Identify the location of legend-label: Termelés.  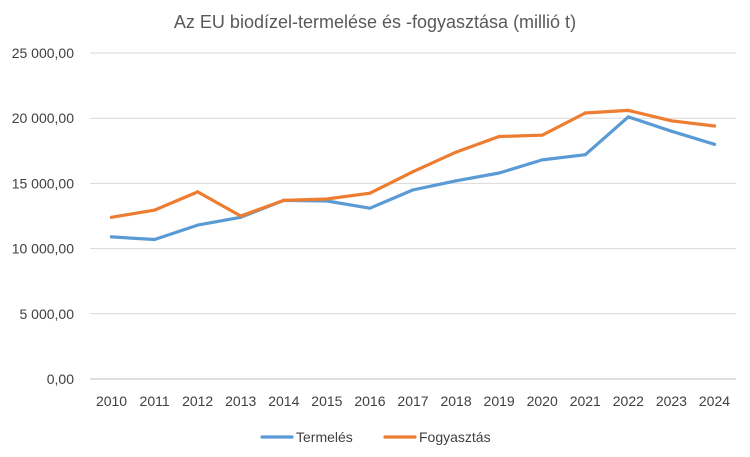
(324, 437).